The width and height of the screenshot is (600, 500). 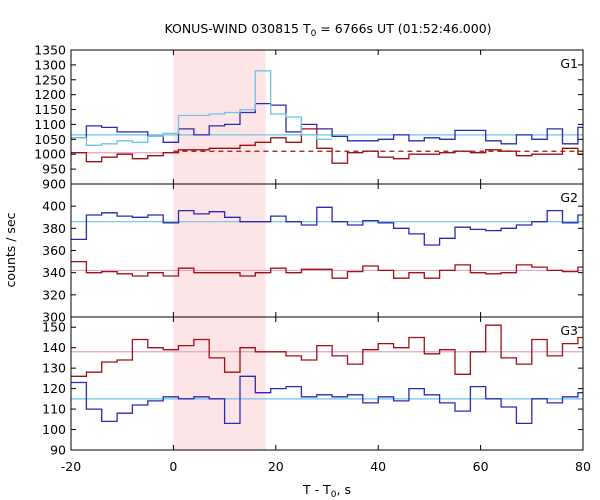 I want to click on x-axis-label-subscript: 0, so click(x=334, y=495).